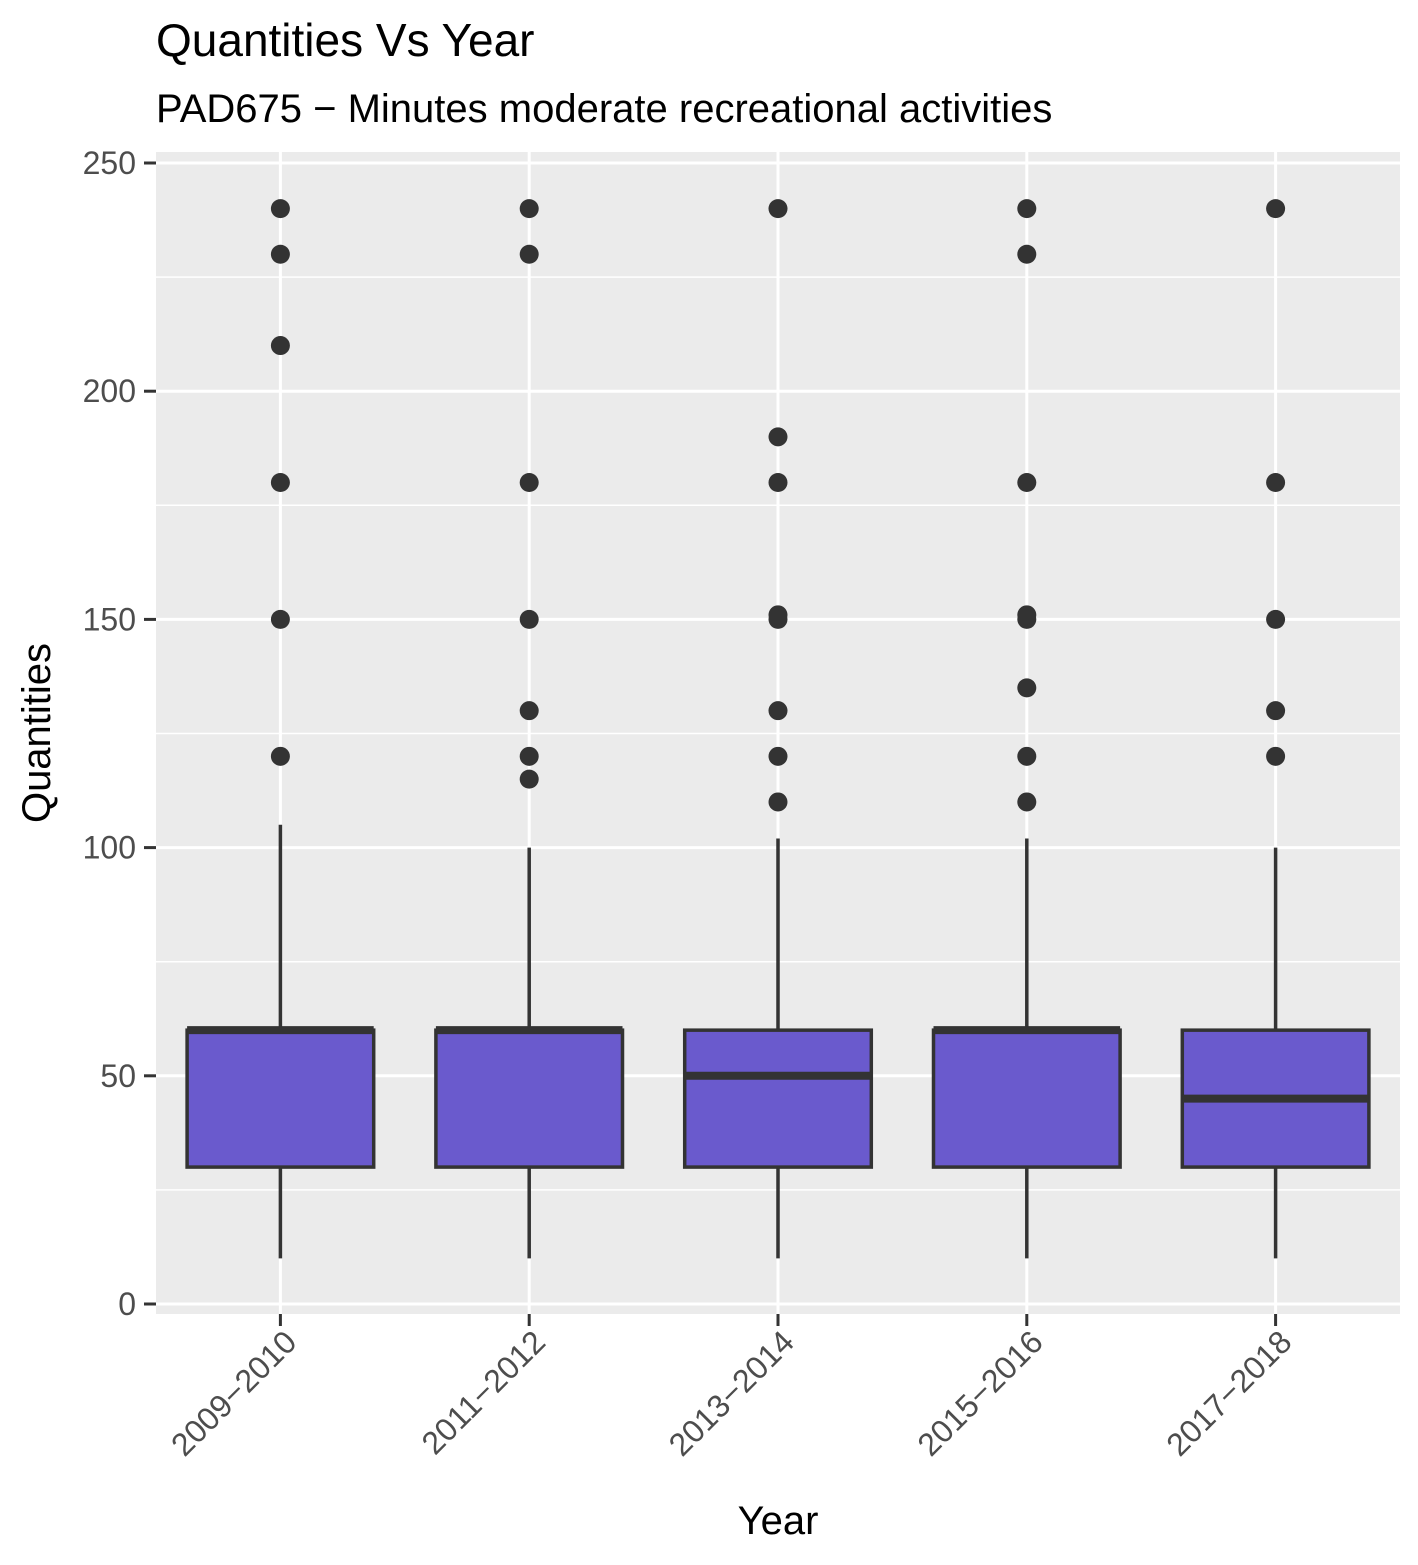  Describe the element at coordinates (109, 619) in the screenshot. I see `y-tick-label: 150` at that location.